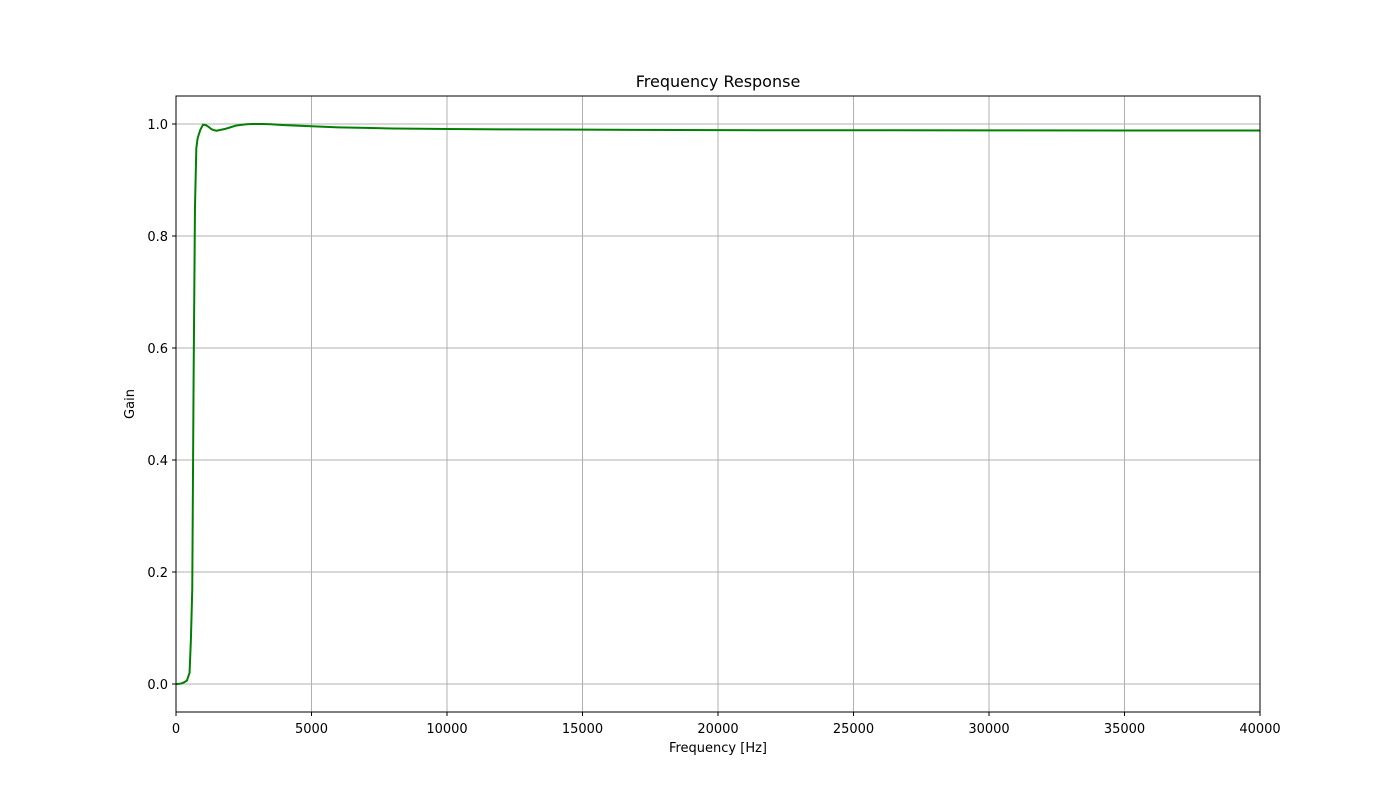 The height and width of the screenshot is (800, 1400). Describe the element at coordinates (718, 748) in the screenshot. I see `x-axis-label: Frequency [Hz]` at that location.